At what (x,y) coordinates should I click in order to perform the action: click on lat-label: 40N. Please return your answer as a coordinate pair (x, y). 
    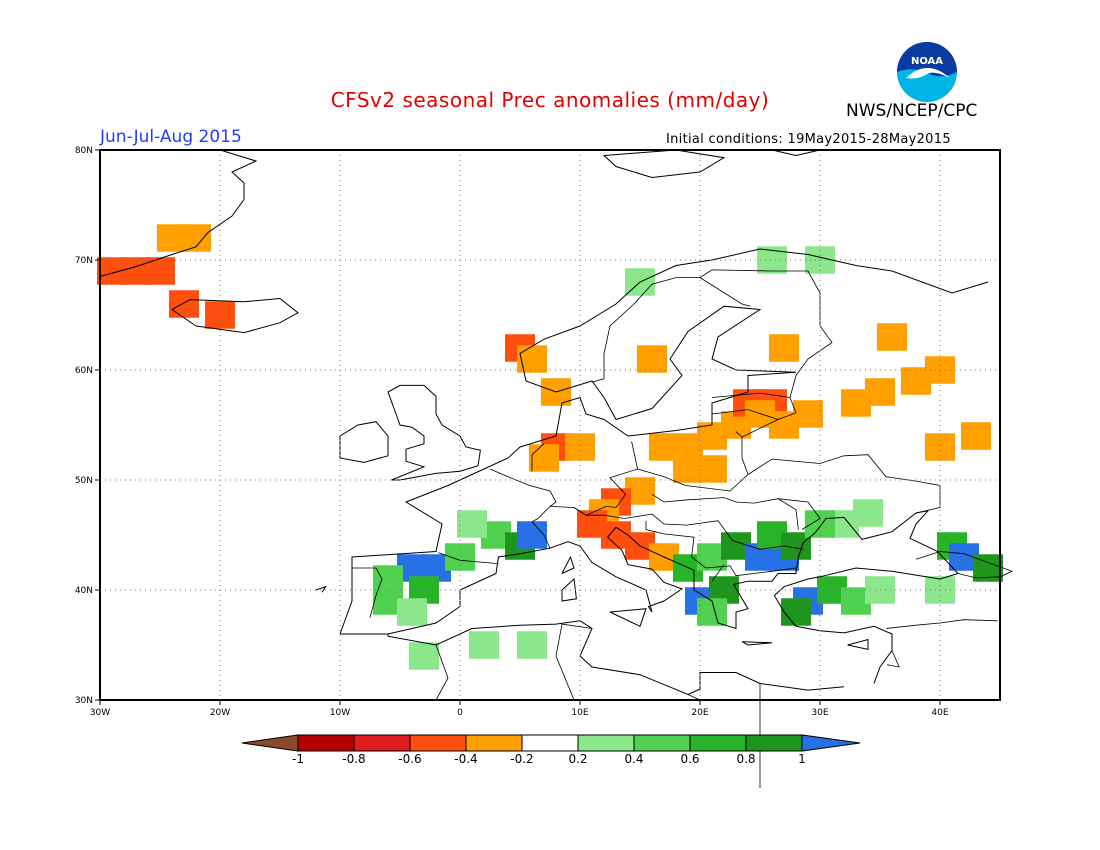
    Looking at the image, I should click on (84, 591).